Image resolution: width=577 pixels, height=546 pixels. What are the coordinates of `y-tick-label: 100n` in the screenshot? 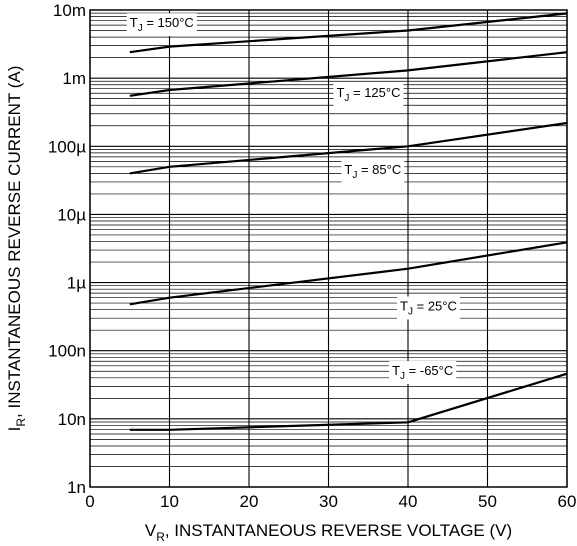 It's located at (67, 351).